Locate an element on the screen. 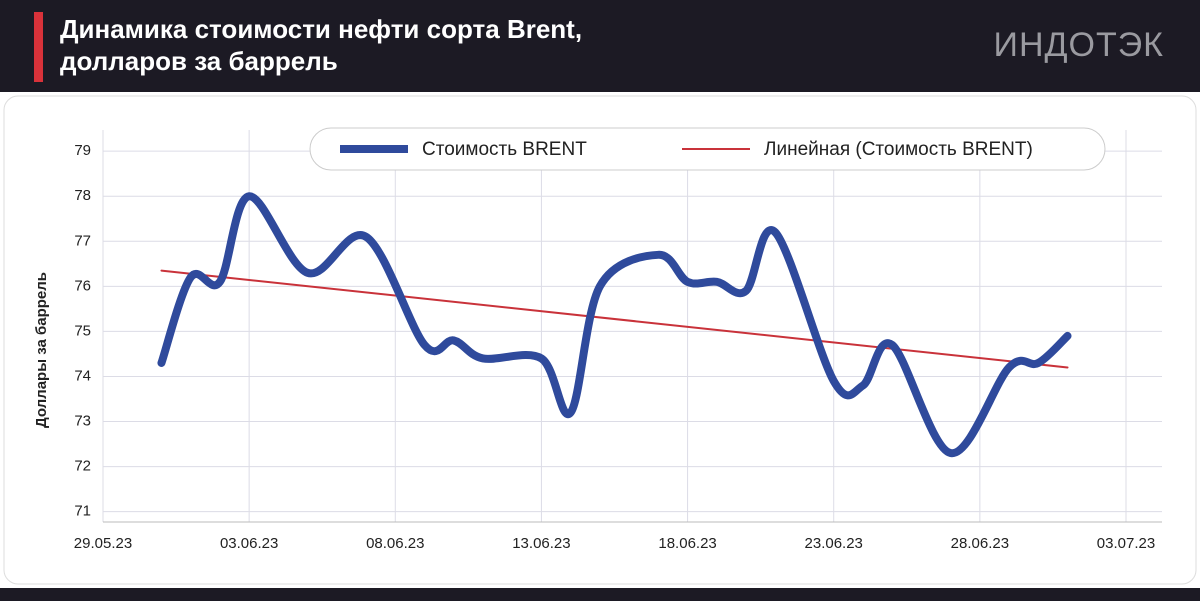 This screenshot has height=601, width=1200. y-tick-label: 79 is located at coordinates (82, 150).